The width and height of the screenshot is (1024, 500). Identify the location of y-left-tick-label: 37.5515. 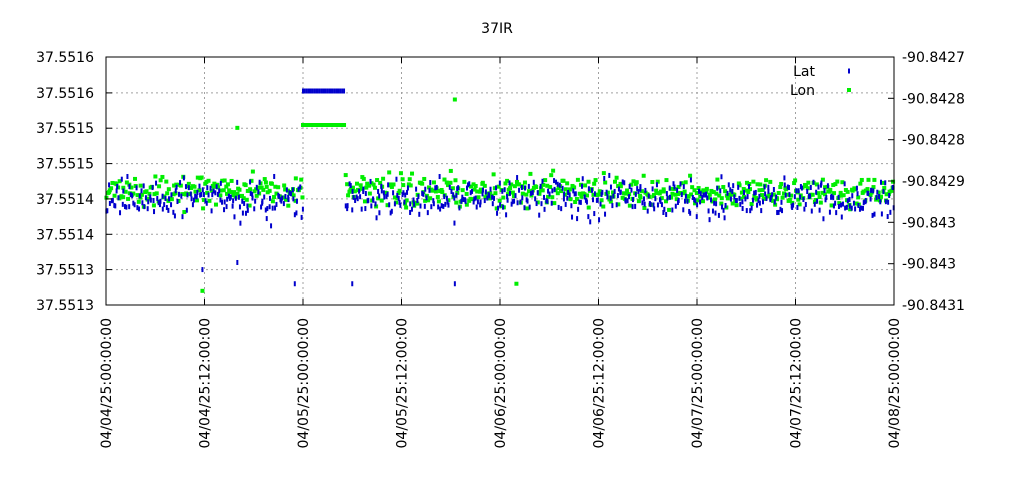
(65, 129).